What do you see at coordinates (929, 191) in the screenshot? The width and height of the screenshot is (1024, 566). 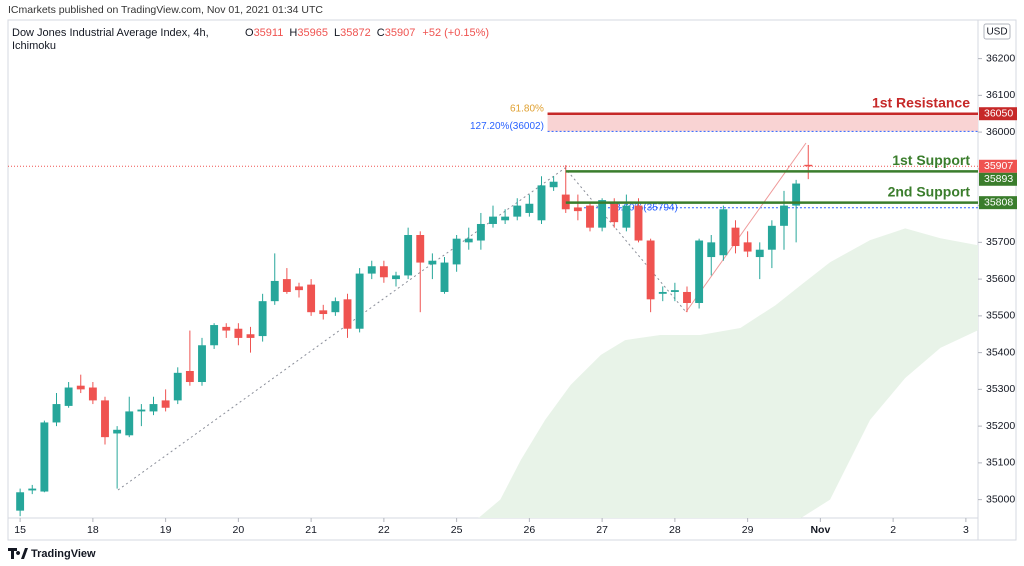 I see `level-label: 2nd Support` at bounding box center [929, 191].